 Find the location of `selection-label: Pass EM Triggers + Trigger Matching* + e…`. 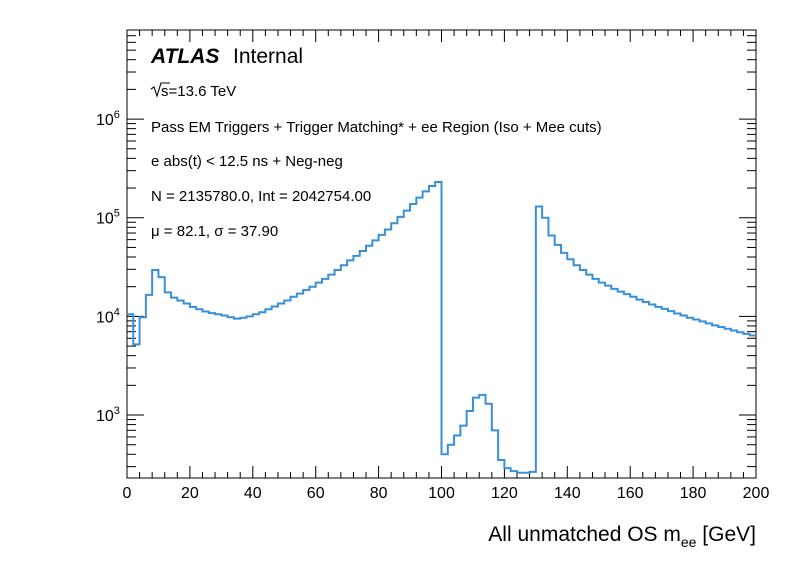

selection-label: Pass EM Triggers + Trigger Matching* + e… is located at coordinates (376, 127).